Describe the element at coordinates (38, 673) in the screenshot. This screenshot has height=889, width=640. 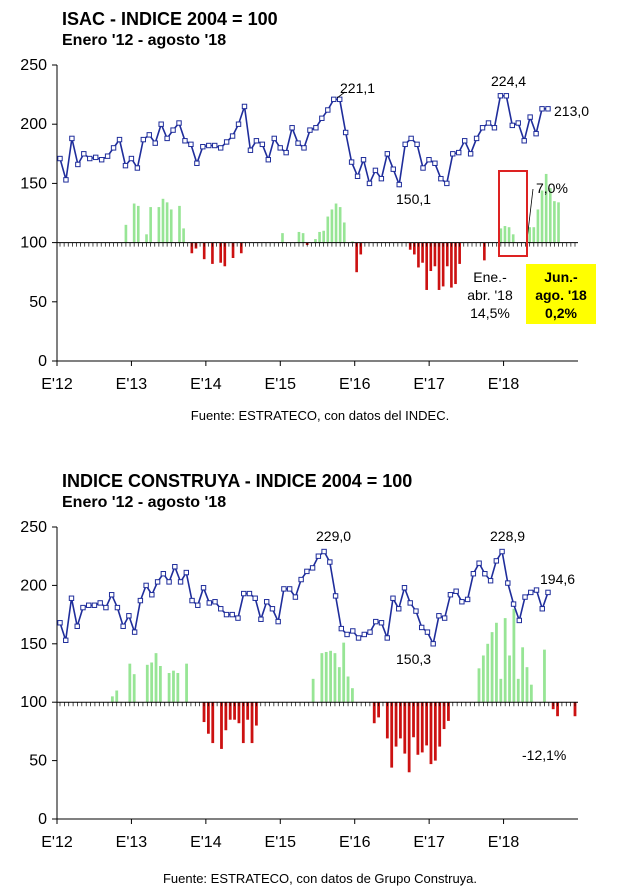
I see `y-tick-labels: 0 50 100 150 200 250` at that location.